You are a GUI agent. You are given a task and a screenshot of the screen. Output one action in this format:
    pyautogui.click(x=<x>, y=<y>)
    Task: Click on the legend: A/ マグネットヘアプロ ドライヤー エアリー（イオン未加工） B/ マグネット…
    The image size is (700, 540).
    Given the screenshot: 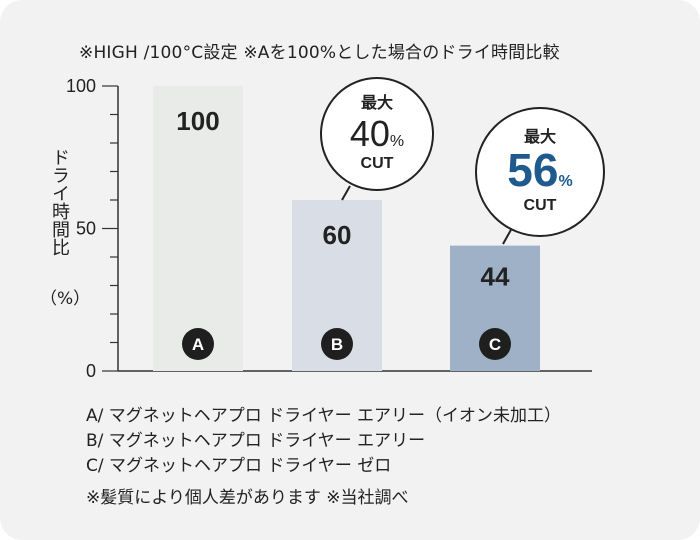 What is the action you would take?
    pyautogui.click(x=323, y=441)
    